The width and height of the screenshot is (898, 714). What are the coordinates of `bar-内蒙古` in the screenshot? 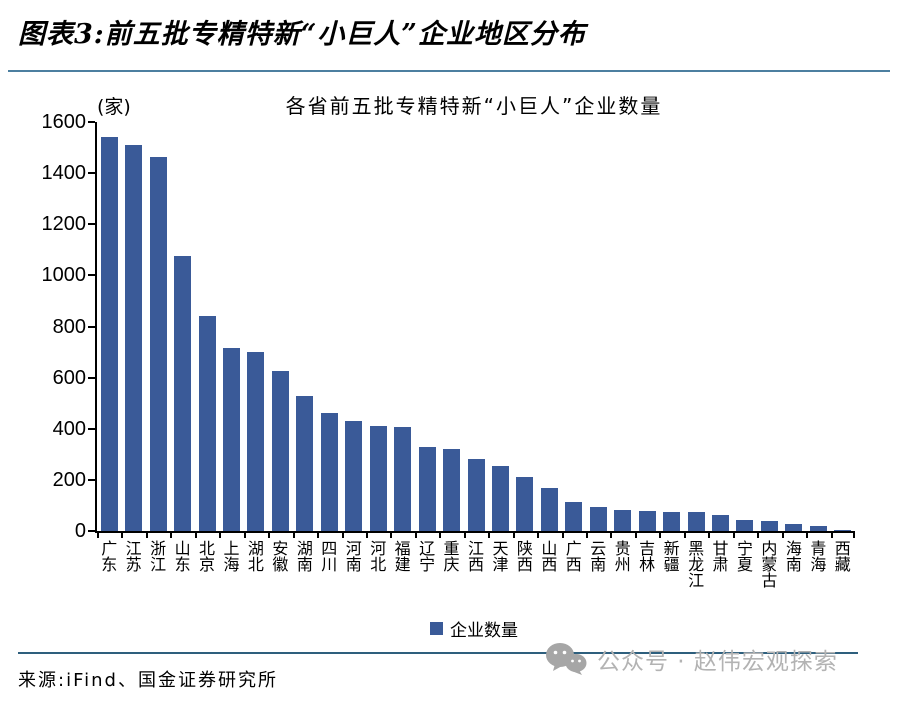 It's located at (769, 525).